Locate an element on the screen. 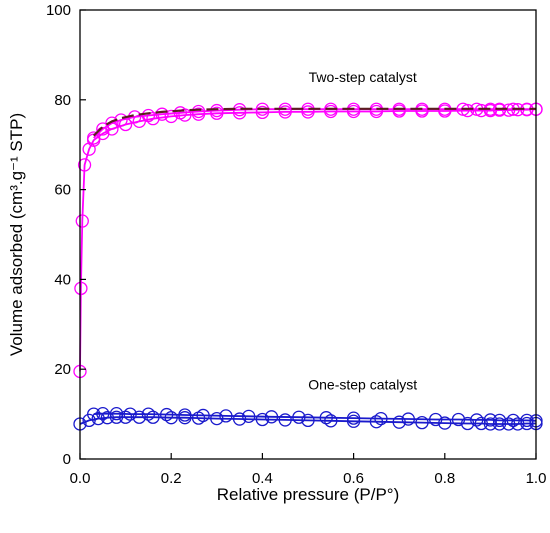 This screenshot has width=550, height=533. x-tick-label: 0.0 is located at coordinates (80, 478).